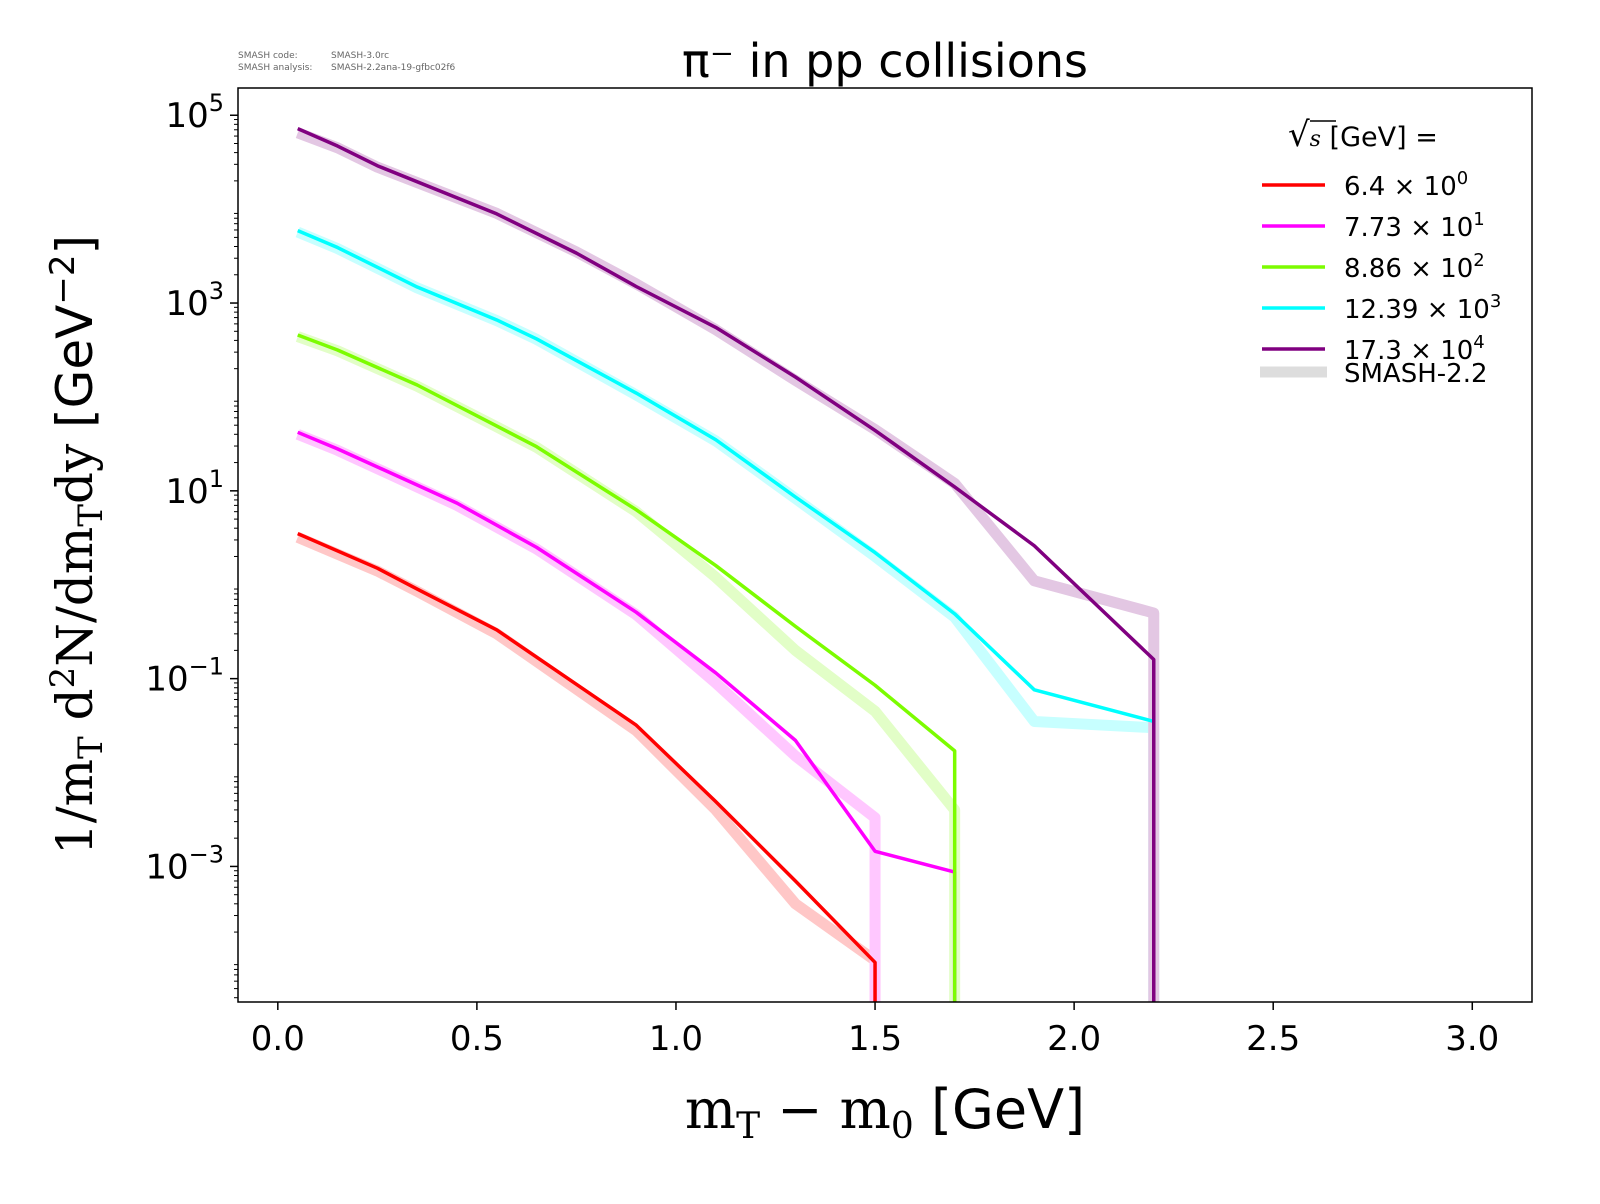 This screenshot has width=1600, height=1204. Describe the element at coordinates (1417, 310) in the screenshot. I see `legend-mantissa: 12.39 × 10` at that location.